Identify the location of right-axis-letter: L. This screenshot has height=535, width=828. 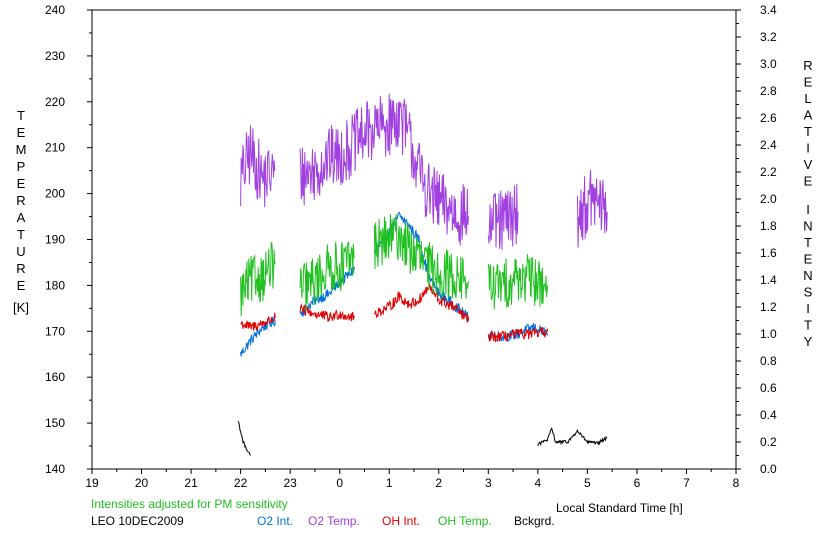
(807, 98).